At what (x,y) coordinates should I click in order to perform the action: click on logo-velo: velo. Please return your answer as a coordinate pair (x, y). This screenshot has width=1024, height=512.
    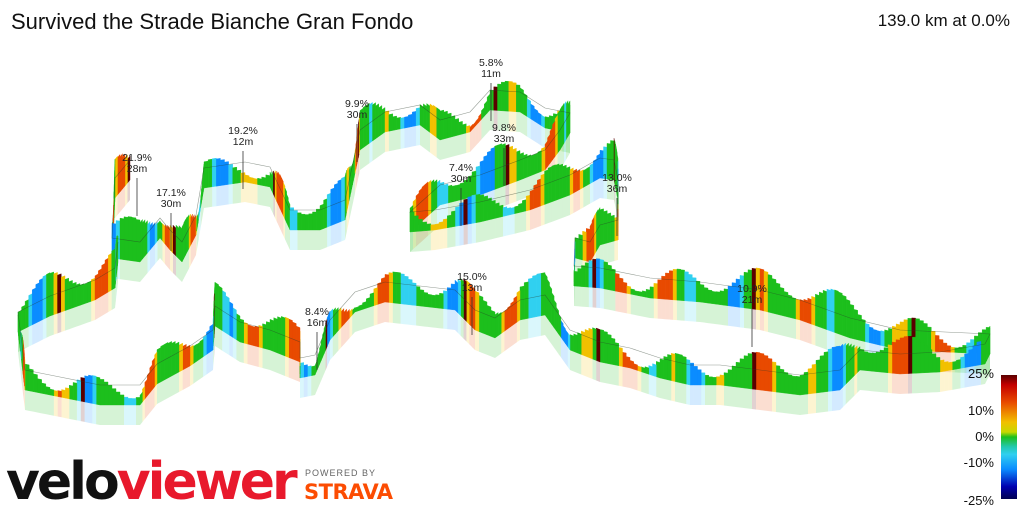
    Looking at the image, I should click on (63, 482).